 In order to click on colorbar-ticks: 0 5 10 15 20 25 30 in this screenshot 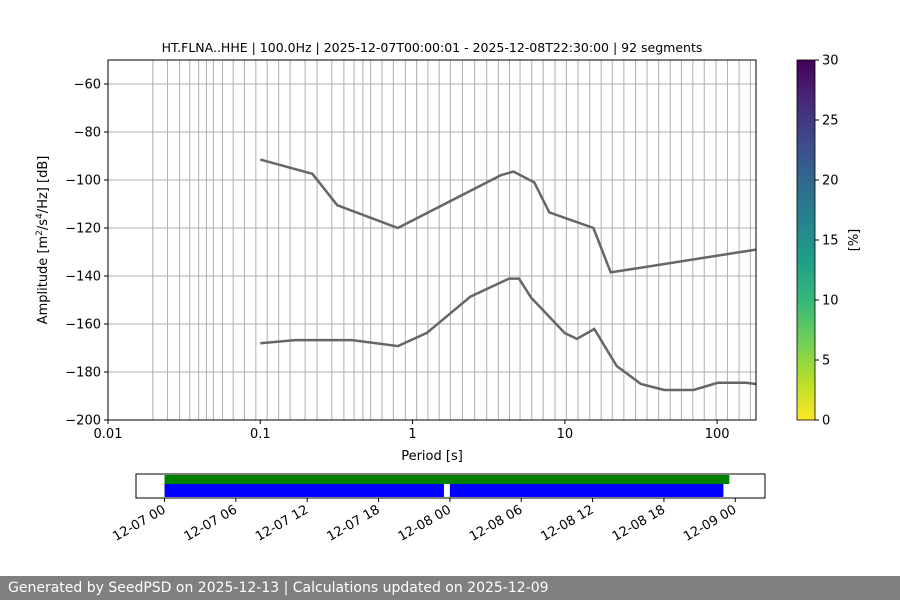, I will do `click(827, 241)`.